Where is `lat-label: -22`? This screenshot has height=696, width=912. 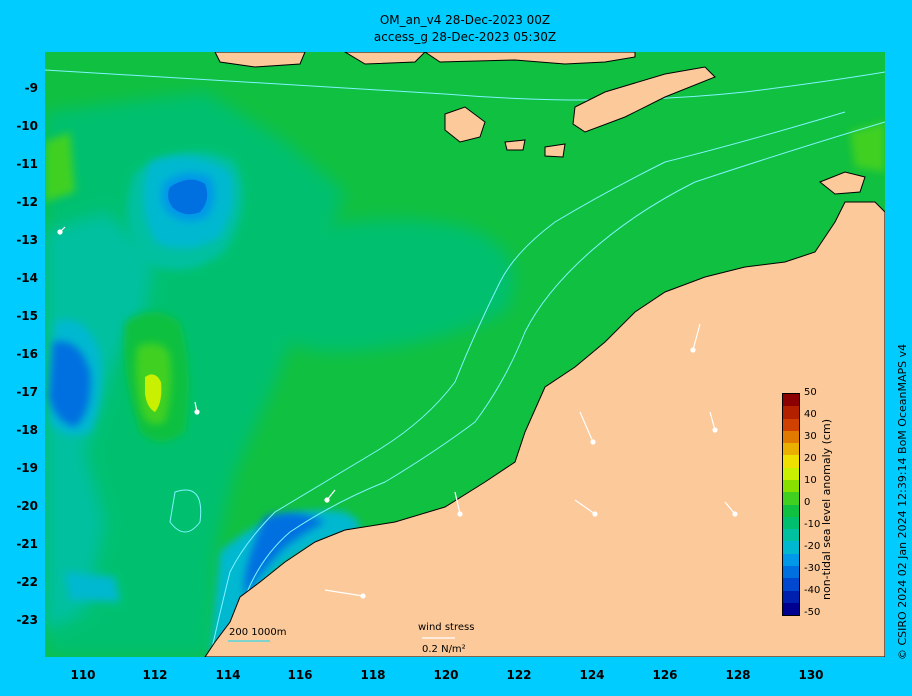 lat-label: -22 is located at coordinates (27, 582).